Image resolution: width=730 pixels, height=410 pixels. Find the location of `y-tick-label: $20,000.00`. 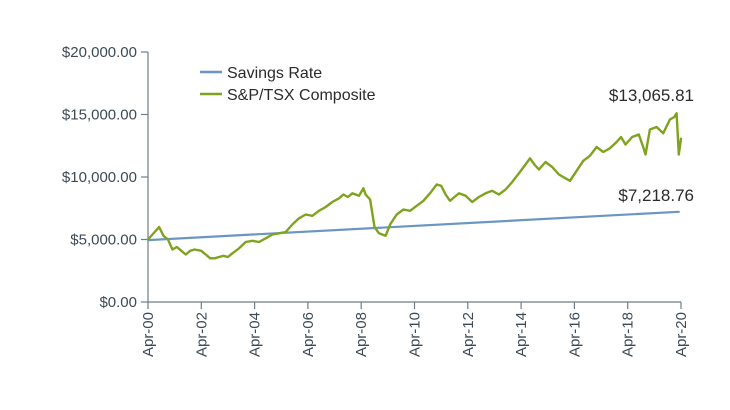

y-tick-label: $20,000.00 is located at coordinates (99, 52).